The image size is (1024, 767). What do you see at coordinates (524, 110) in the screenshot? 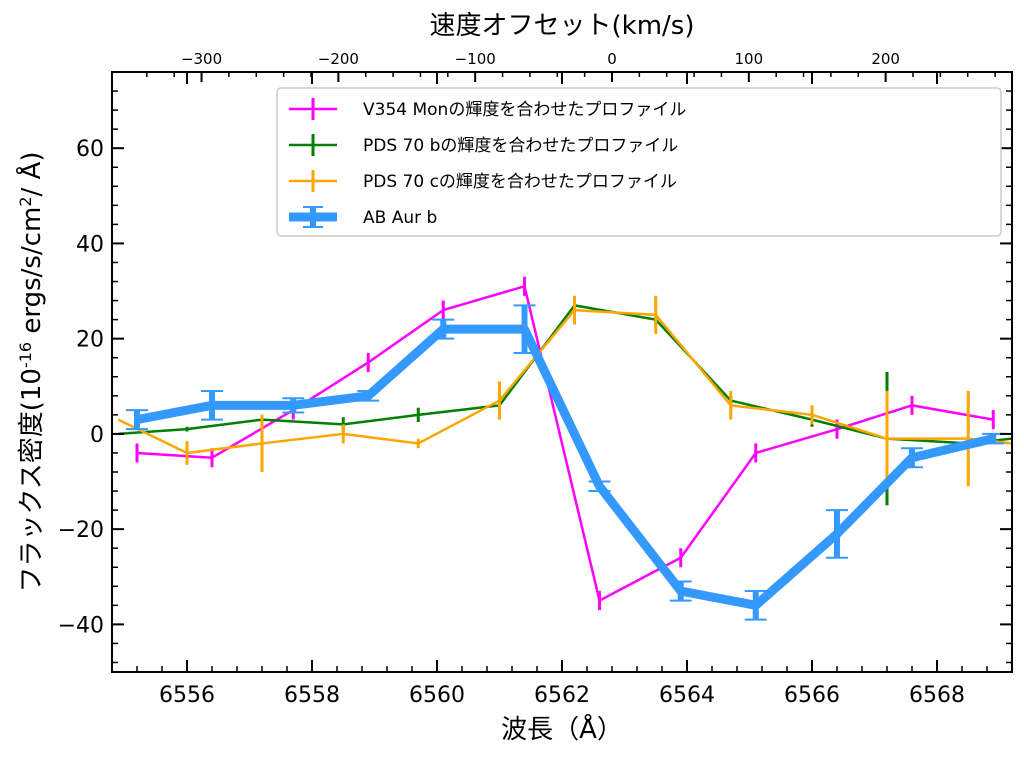
I see `legend-label: V354 Monの輝度を合わせたプロファイル` at bounding box center [524, 110].